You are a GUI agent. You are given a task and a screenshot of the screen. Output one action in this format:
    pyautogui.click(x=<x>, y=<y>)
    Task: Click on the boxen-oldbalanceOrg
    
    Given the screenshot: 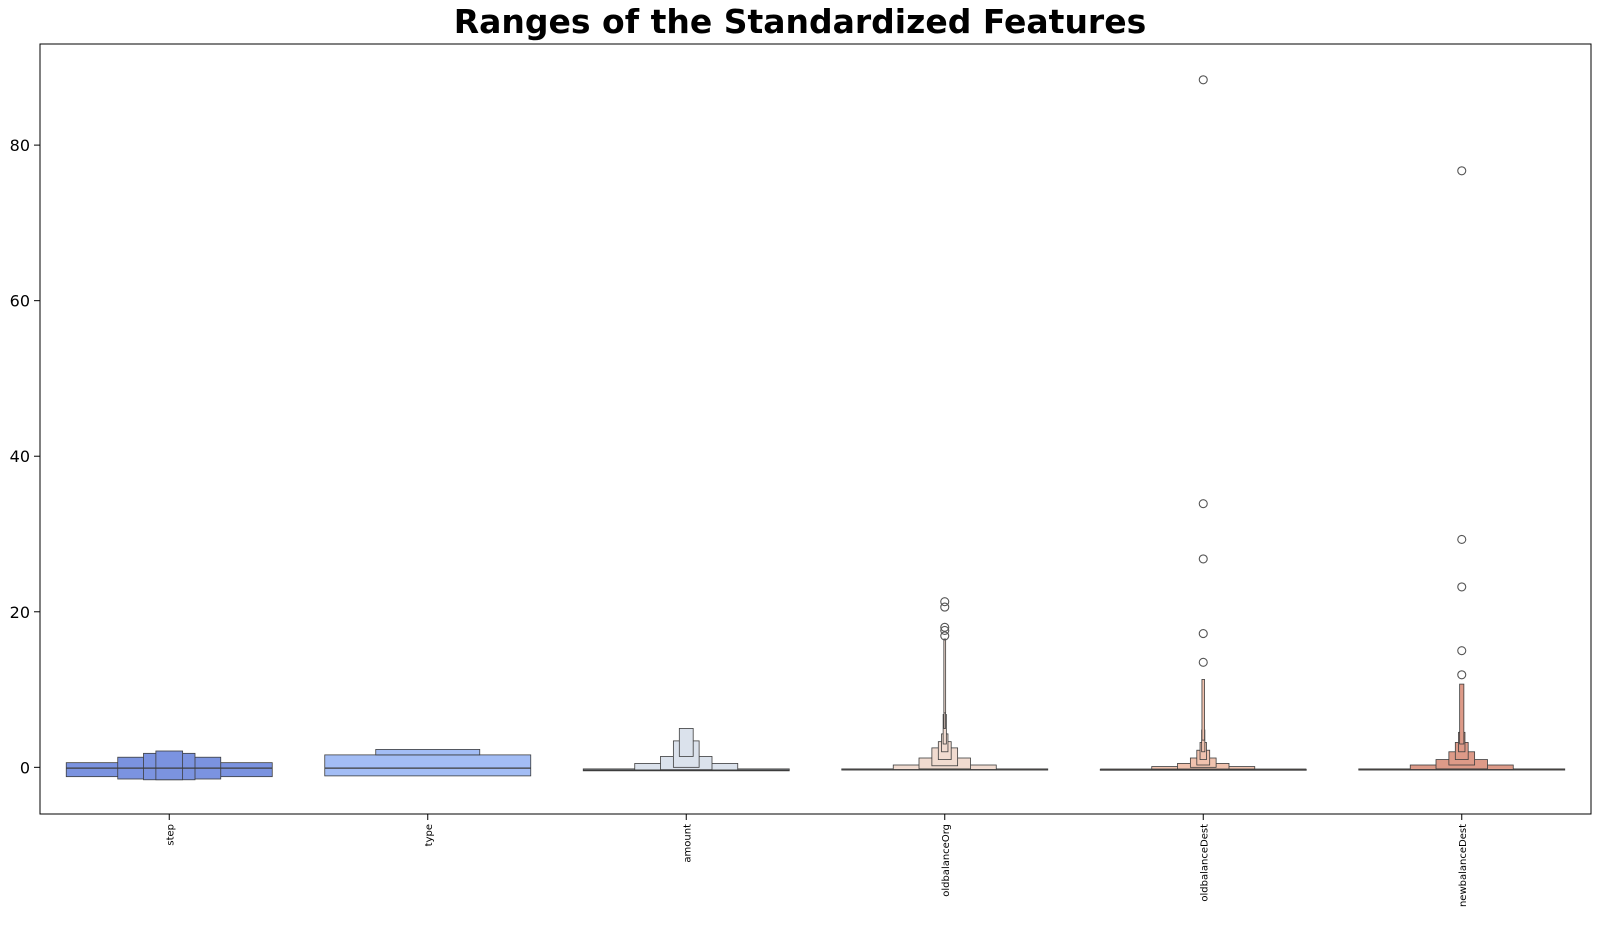 What is the action you would take?
    pyautogui.click(x=945, y=684)
    